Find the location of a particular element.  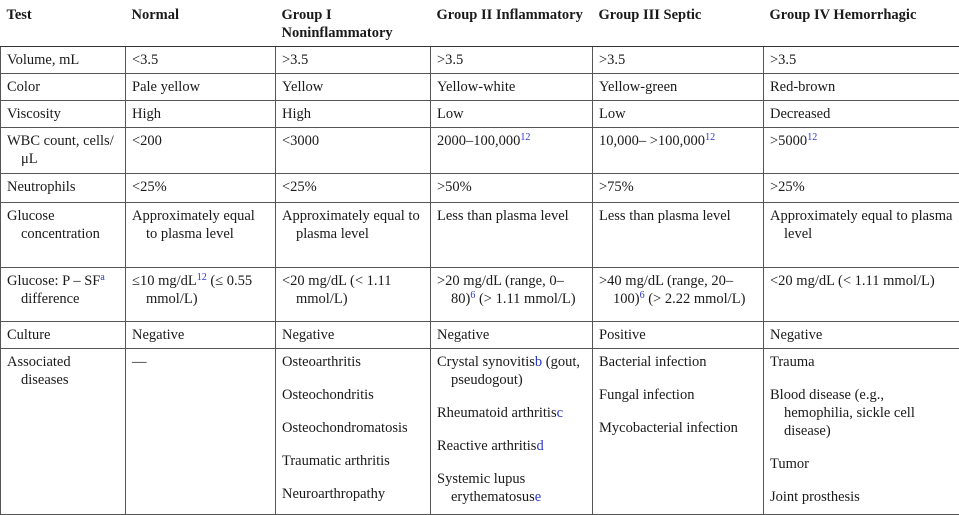

paragraph: Culture is located at coordinates (63, 335).